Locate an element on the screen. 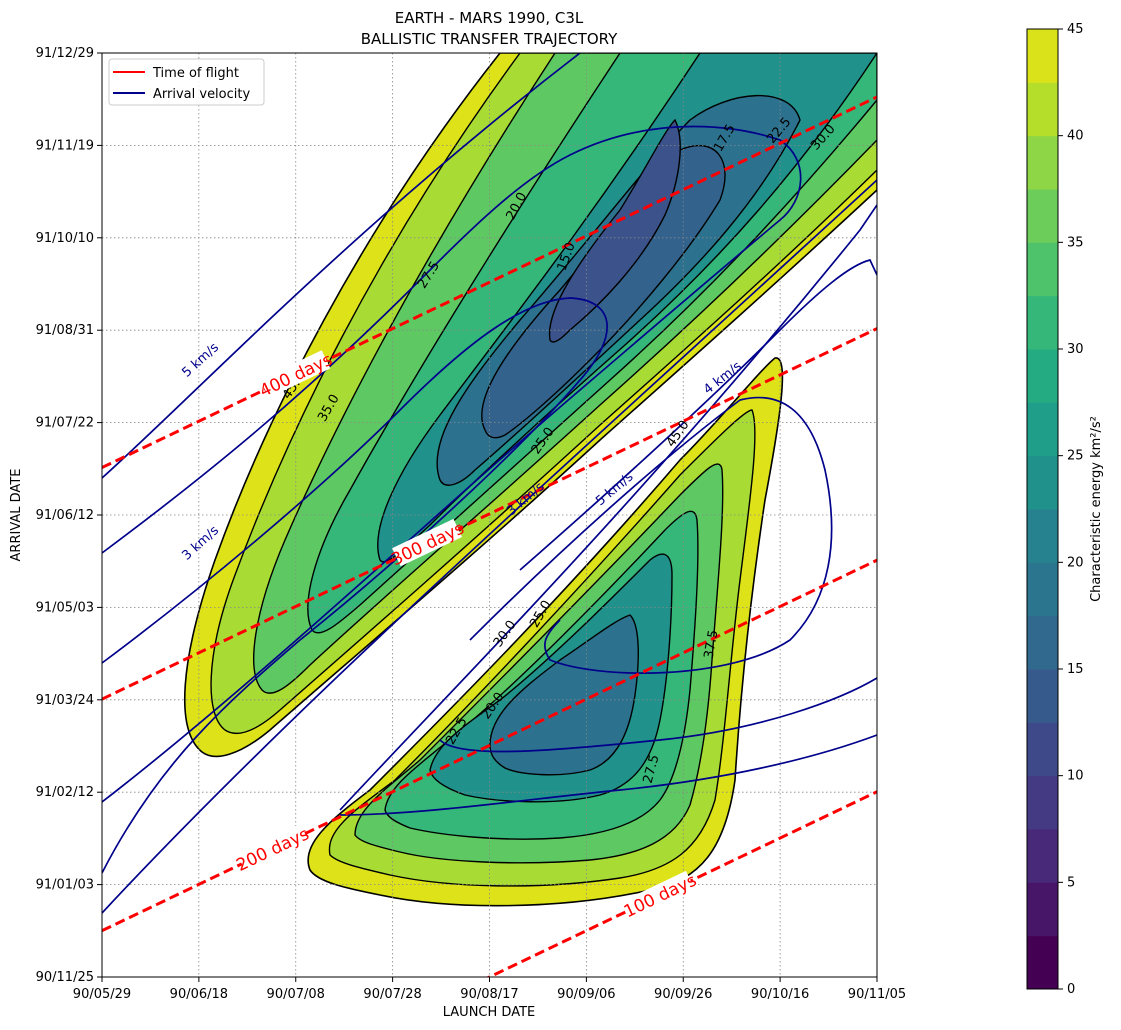 This screenshot has width=1121, height=1030. y-tick-label: 91/02/12 is located at coordinates (65, 792).